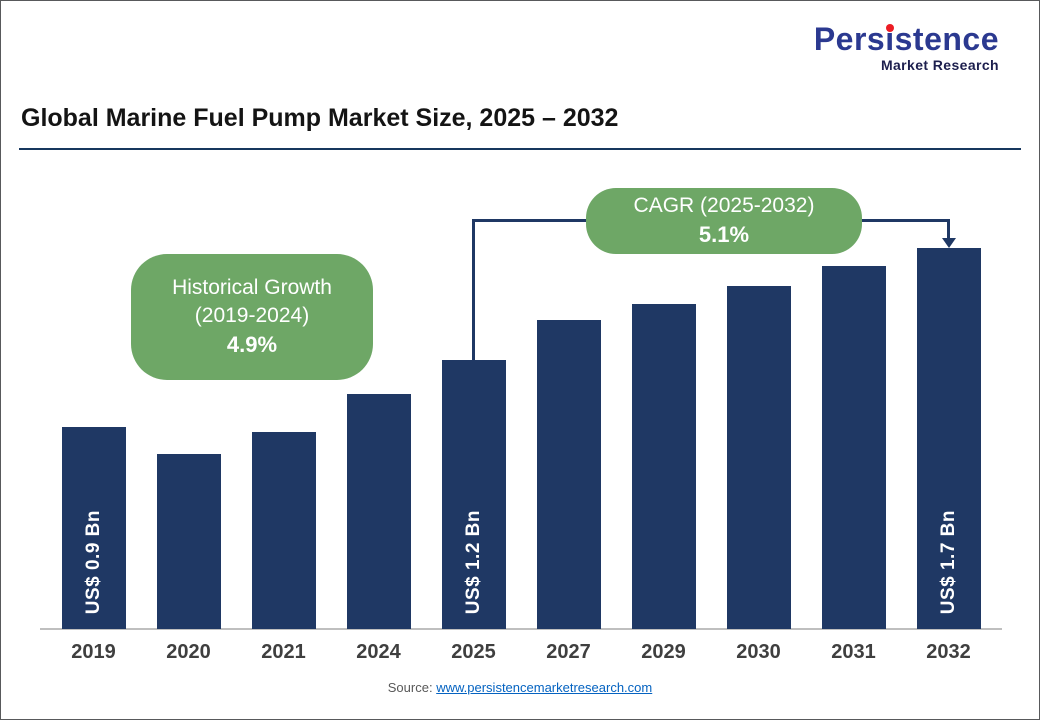  Describe the element at coordinates (378, 511) in the screenshot. I see `bar-2024` at that location.